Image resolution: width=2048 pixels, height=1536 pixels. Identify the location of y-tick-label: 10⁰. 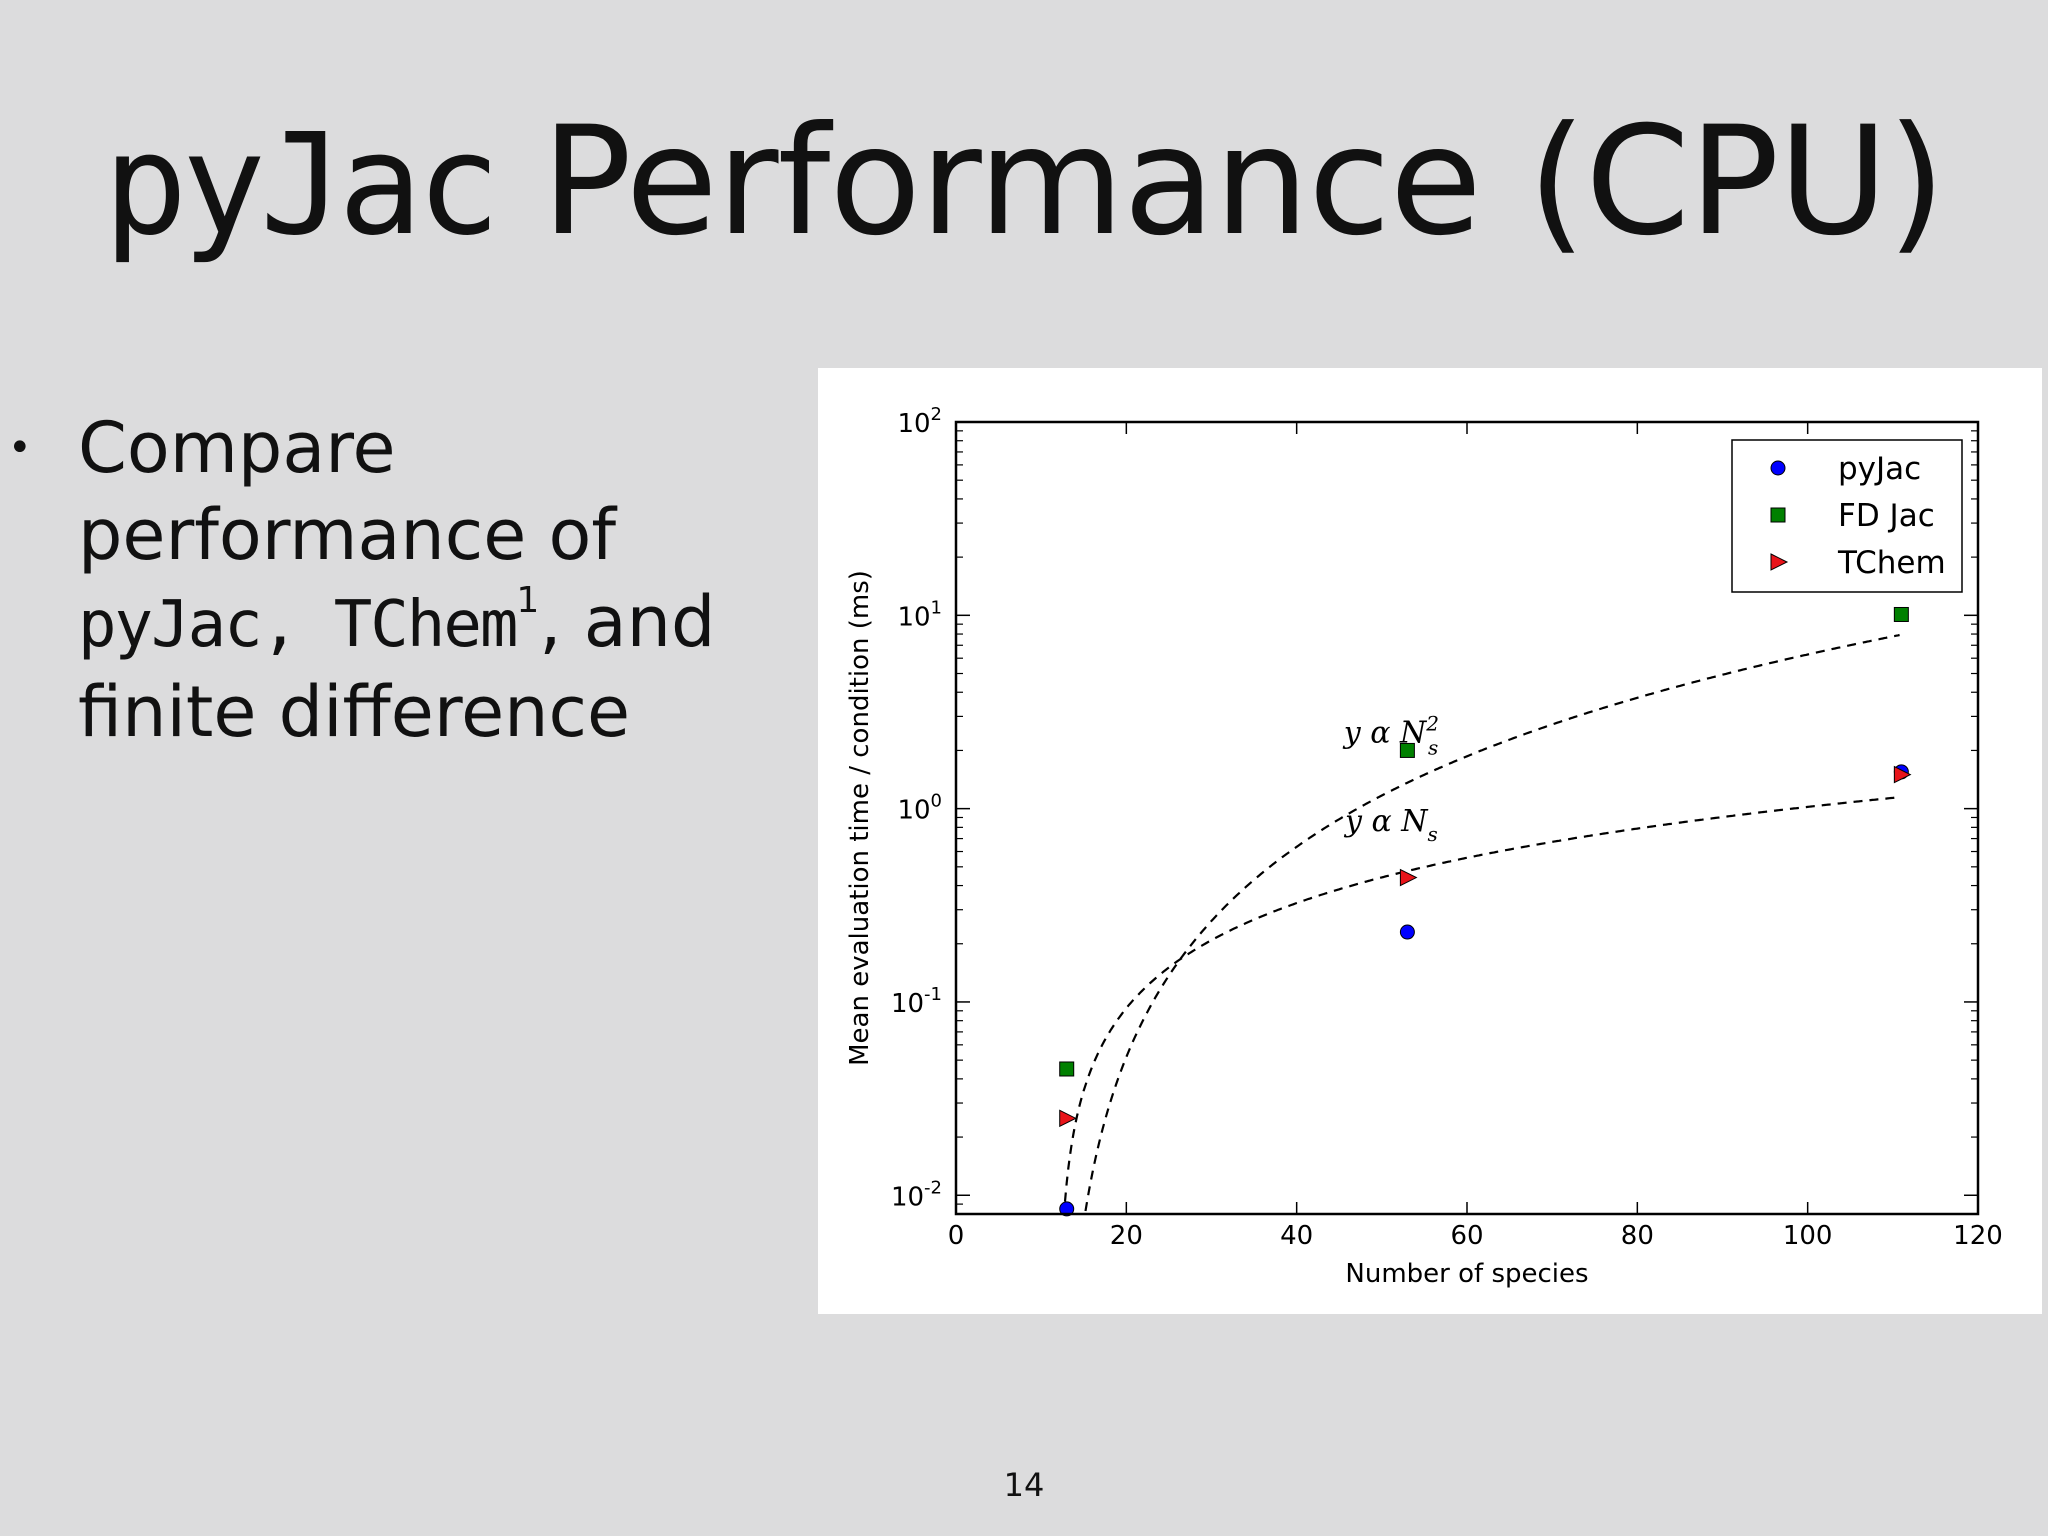
(919, 808).